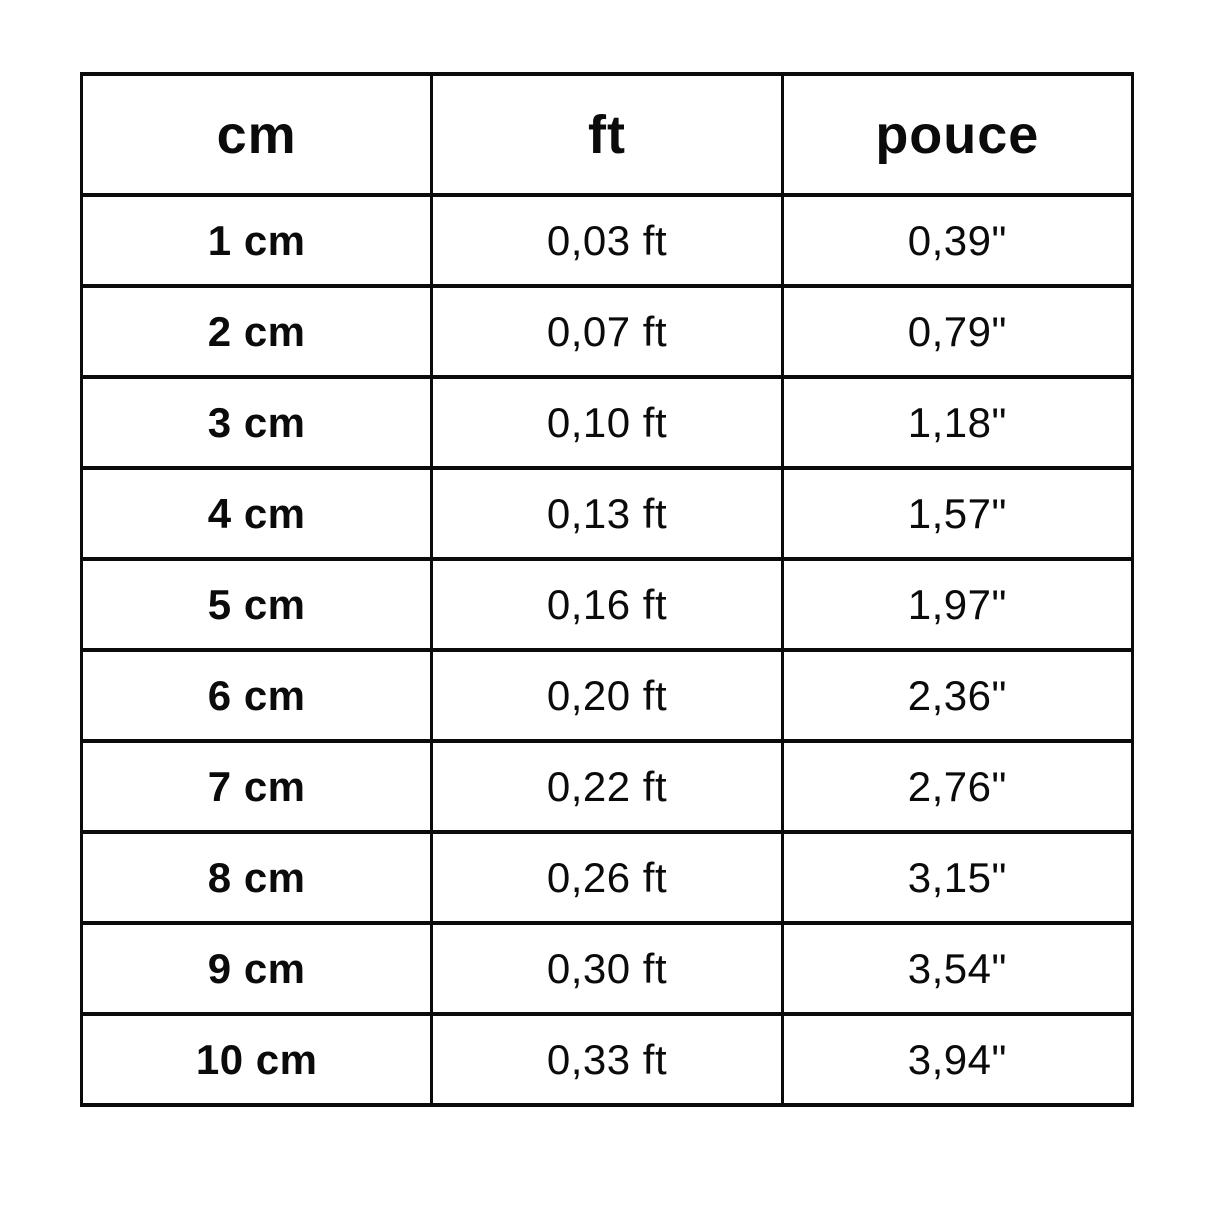 The width and height of the screenshot is (1214, 1214). I want to click on cell-pouce: 1,18", so click(957, 422).